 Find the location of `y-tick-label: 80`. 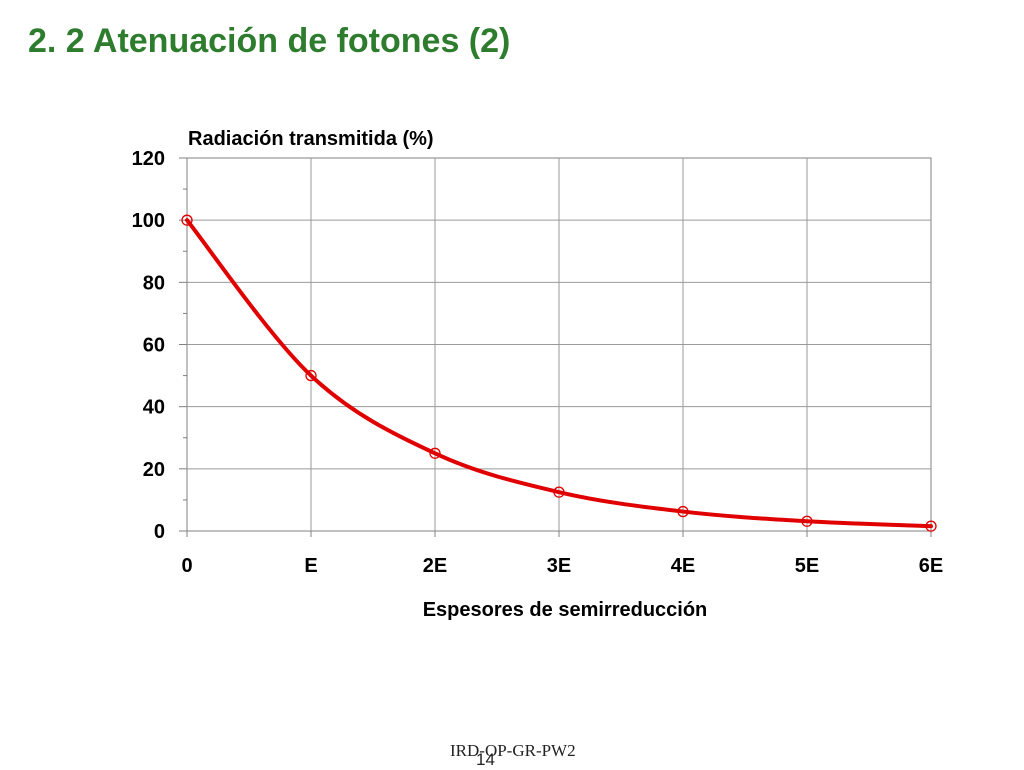

y-tick-label: 80 is located at coordinates (154, 283).